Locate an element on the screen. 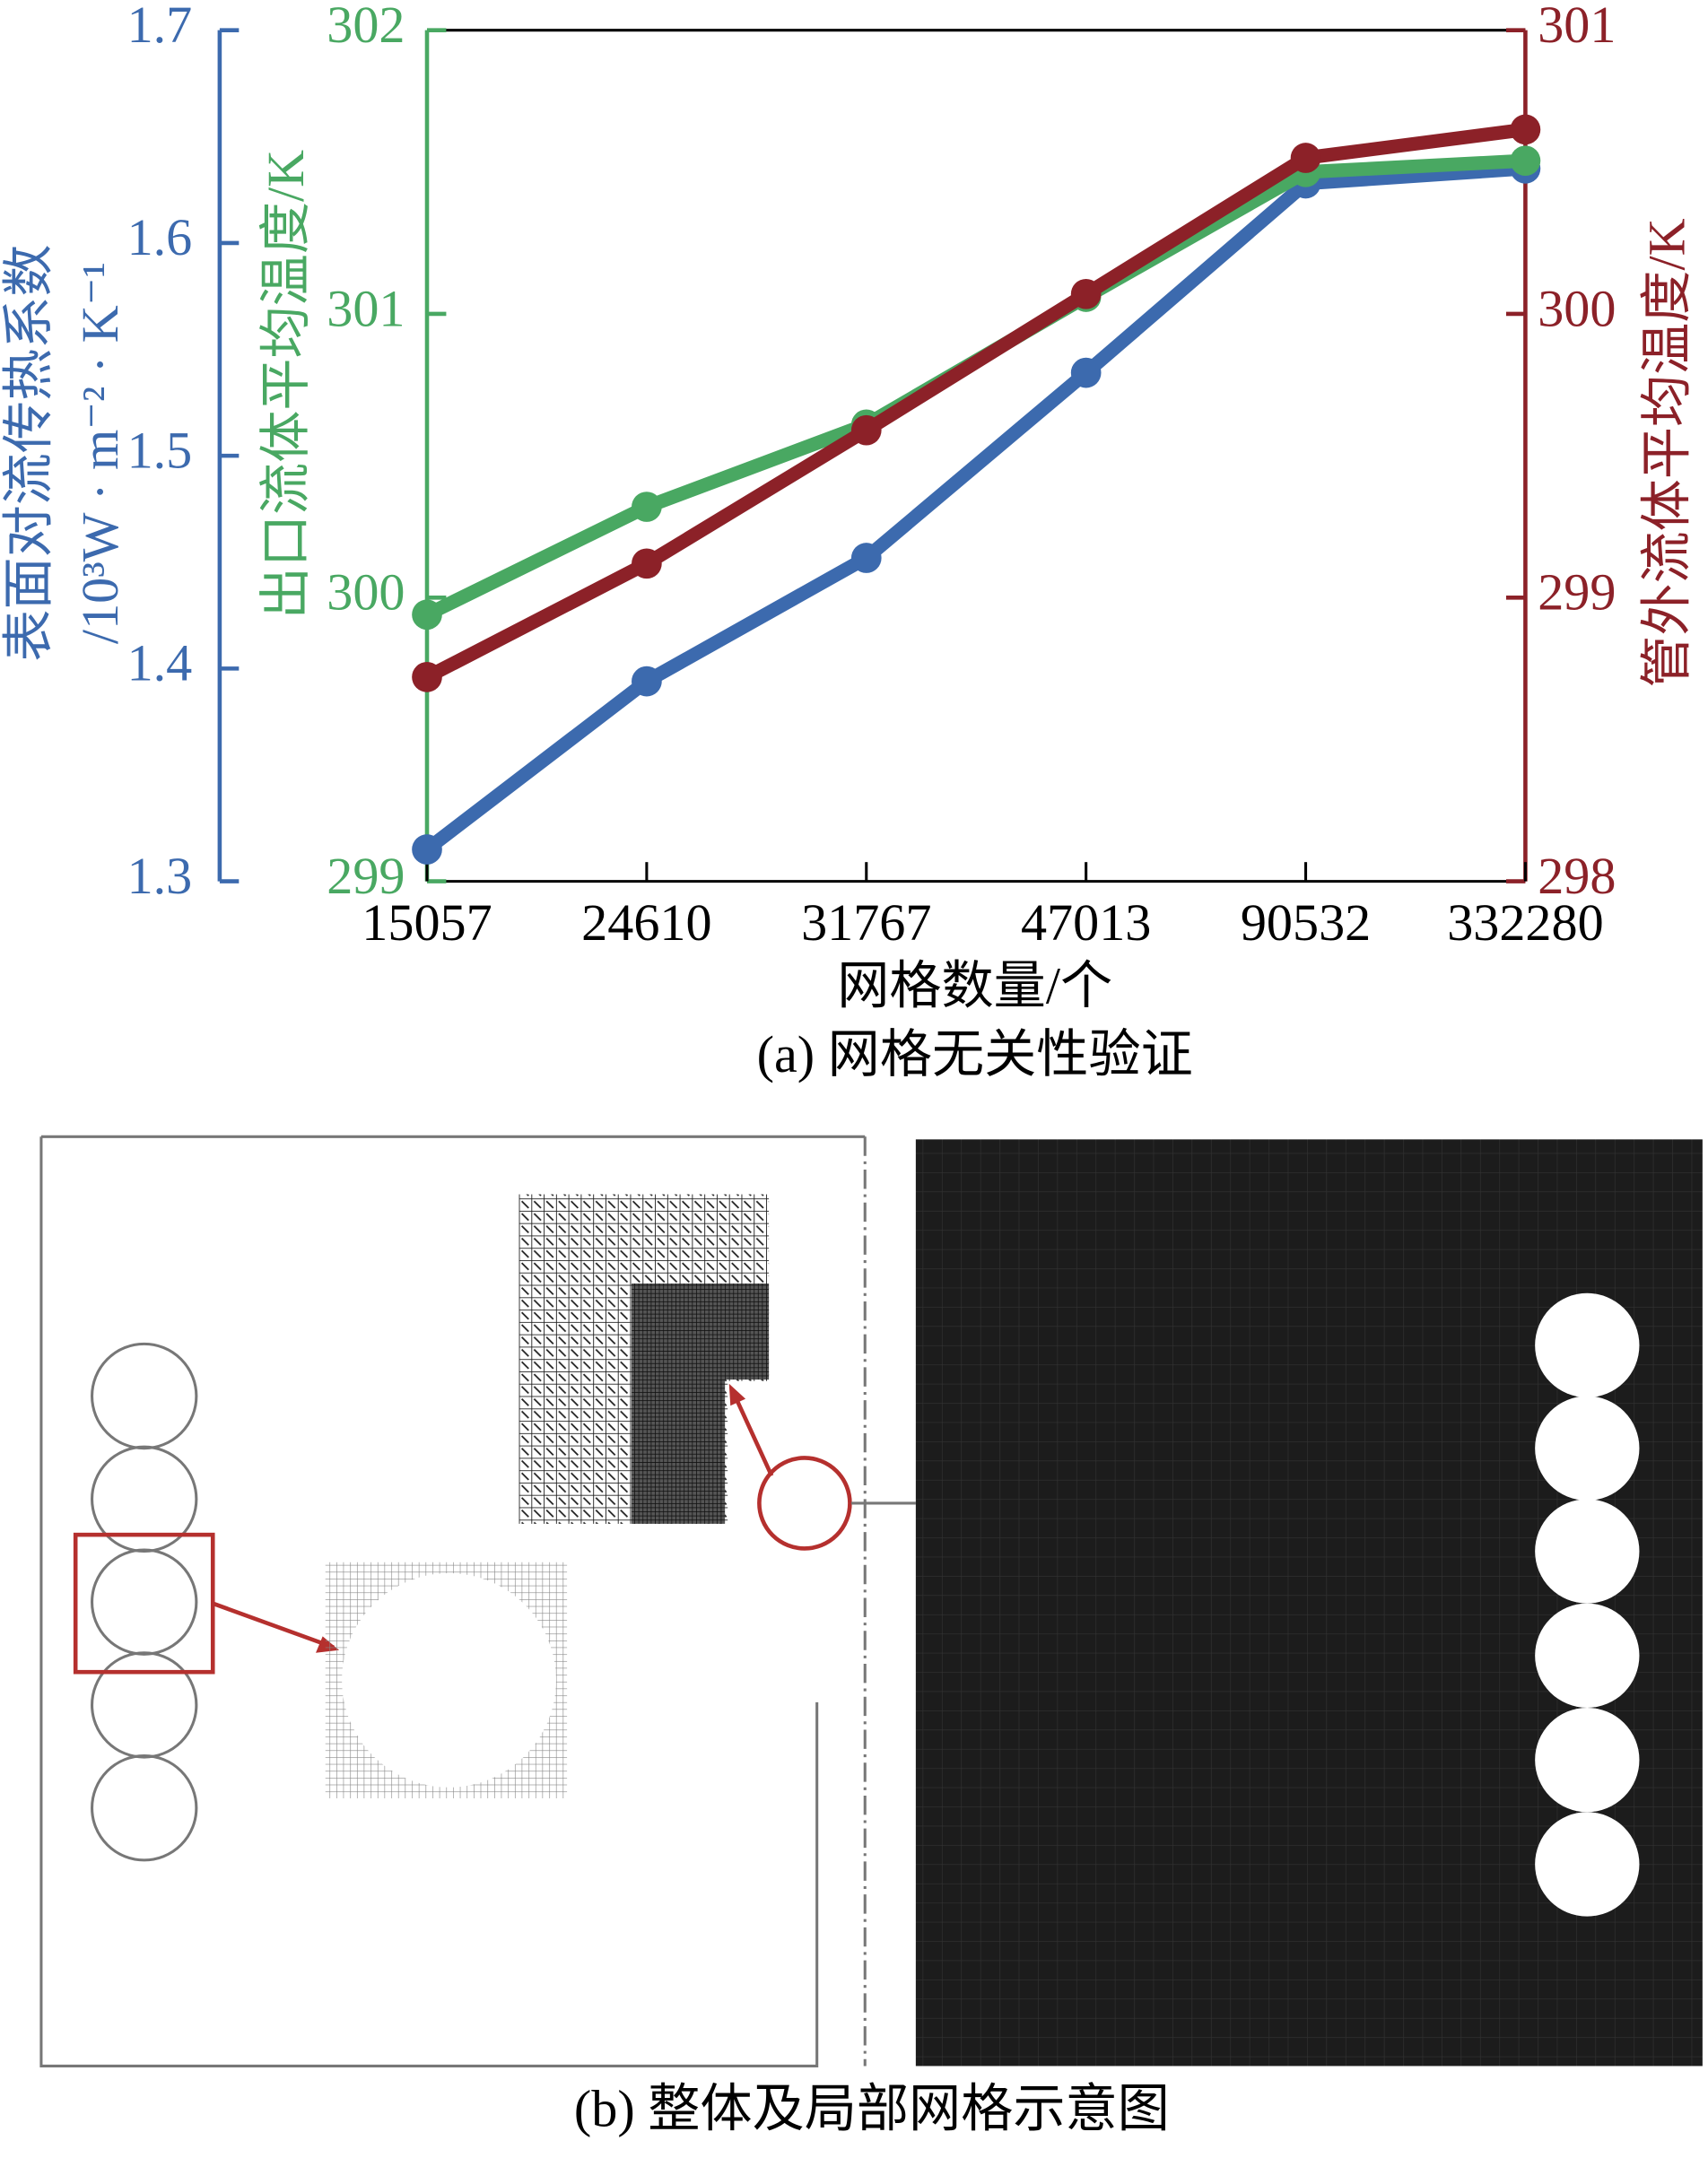 Image resolution: width=1708 pixels, height=2158 pixels. y3-axis-label: 管外流体平均温度/K is located at coordinates (1667, 452).